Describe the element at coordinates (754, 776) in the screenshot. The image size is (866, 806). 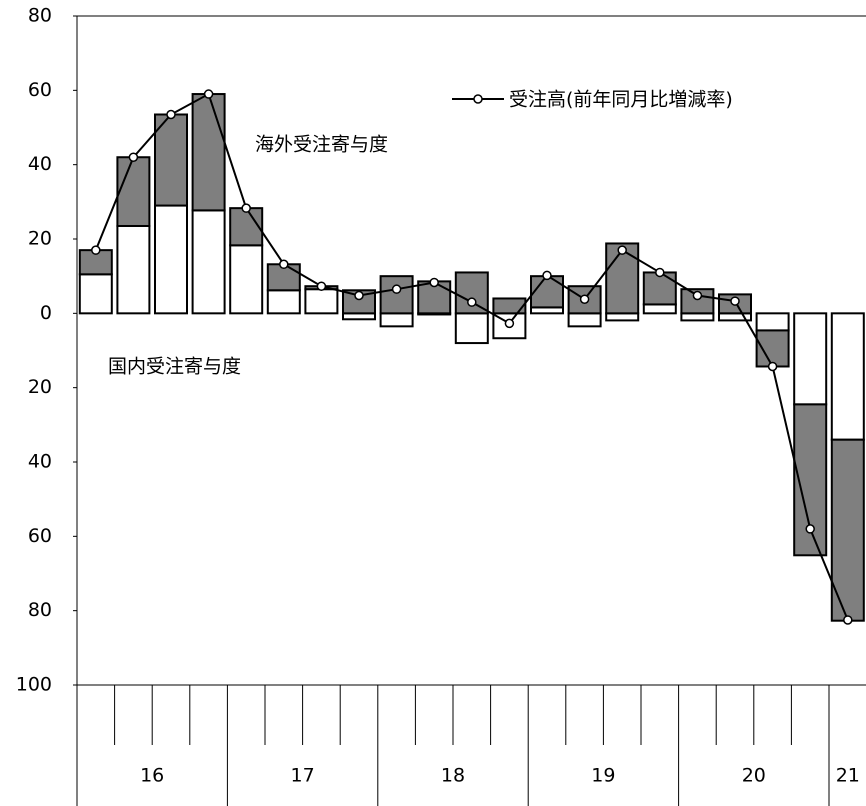
I see `x-group-label: 20` at that location.